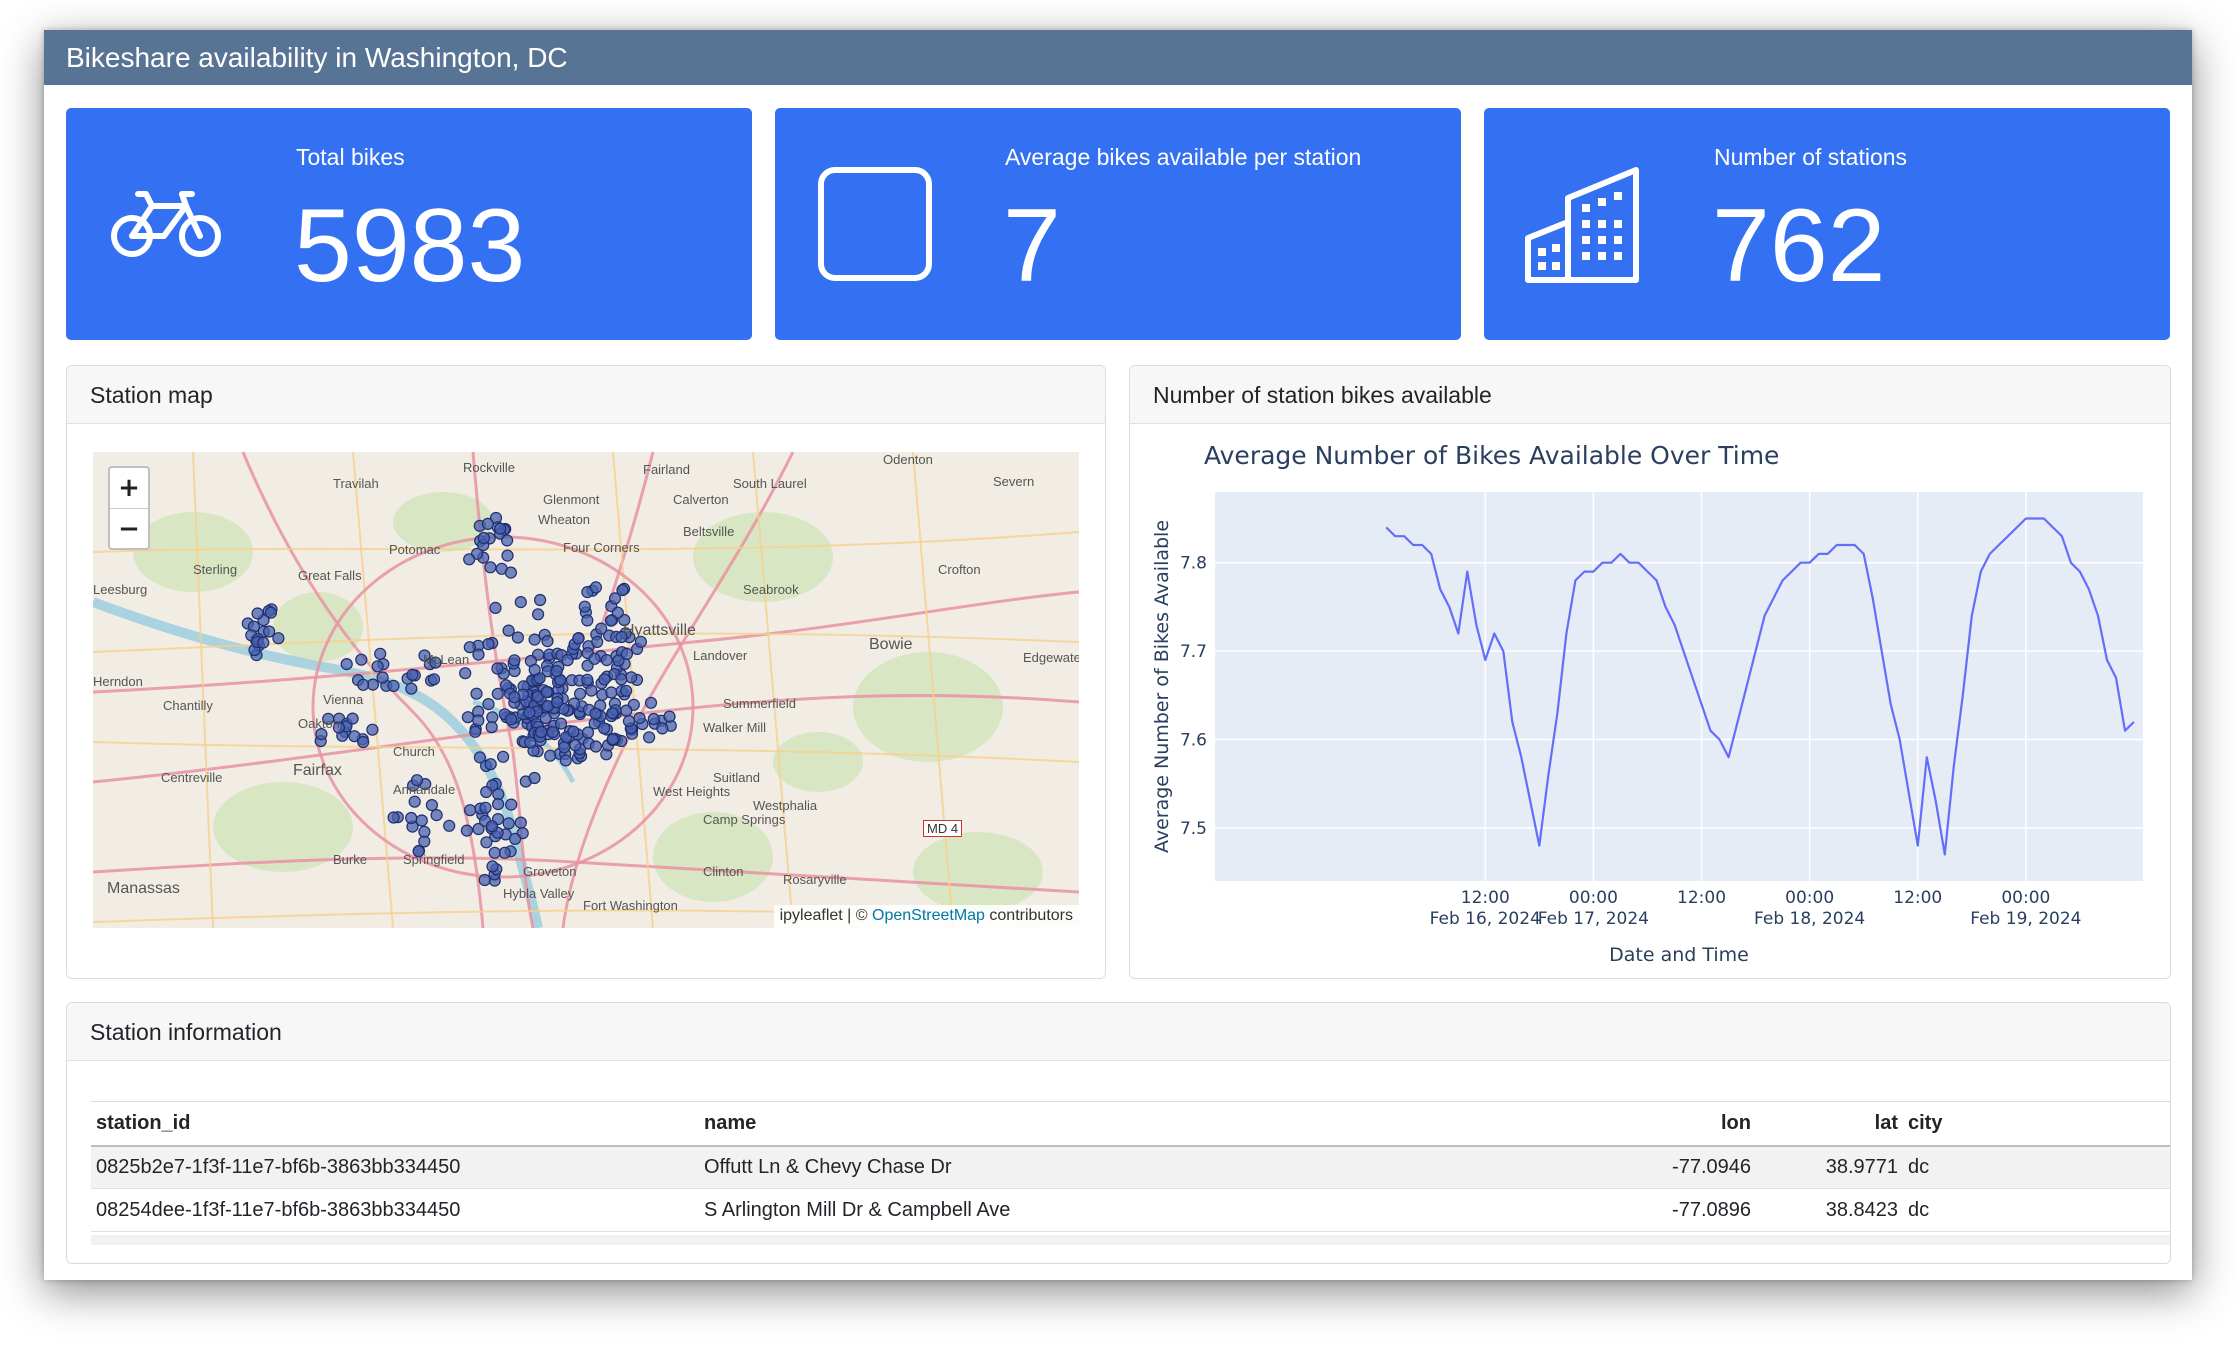  What do you see at coordinates (1129, 1124) in the screenshot?
I see `column-header: name` at bounding box center [1129, 1124].